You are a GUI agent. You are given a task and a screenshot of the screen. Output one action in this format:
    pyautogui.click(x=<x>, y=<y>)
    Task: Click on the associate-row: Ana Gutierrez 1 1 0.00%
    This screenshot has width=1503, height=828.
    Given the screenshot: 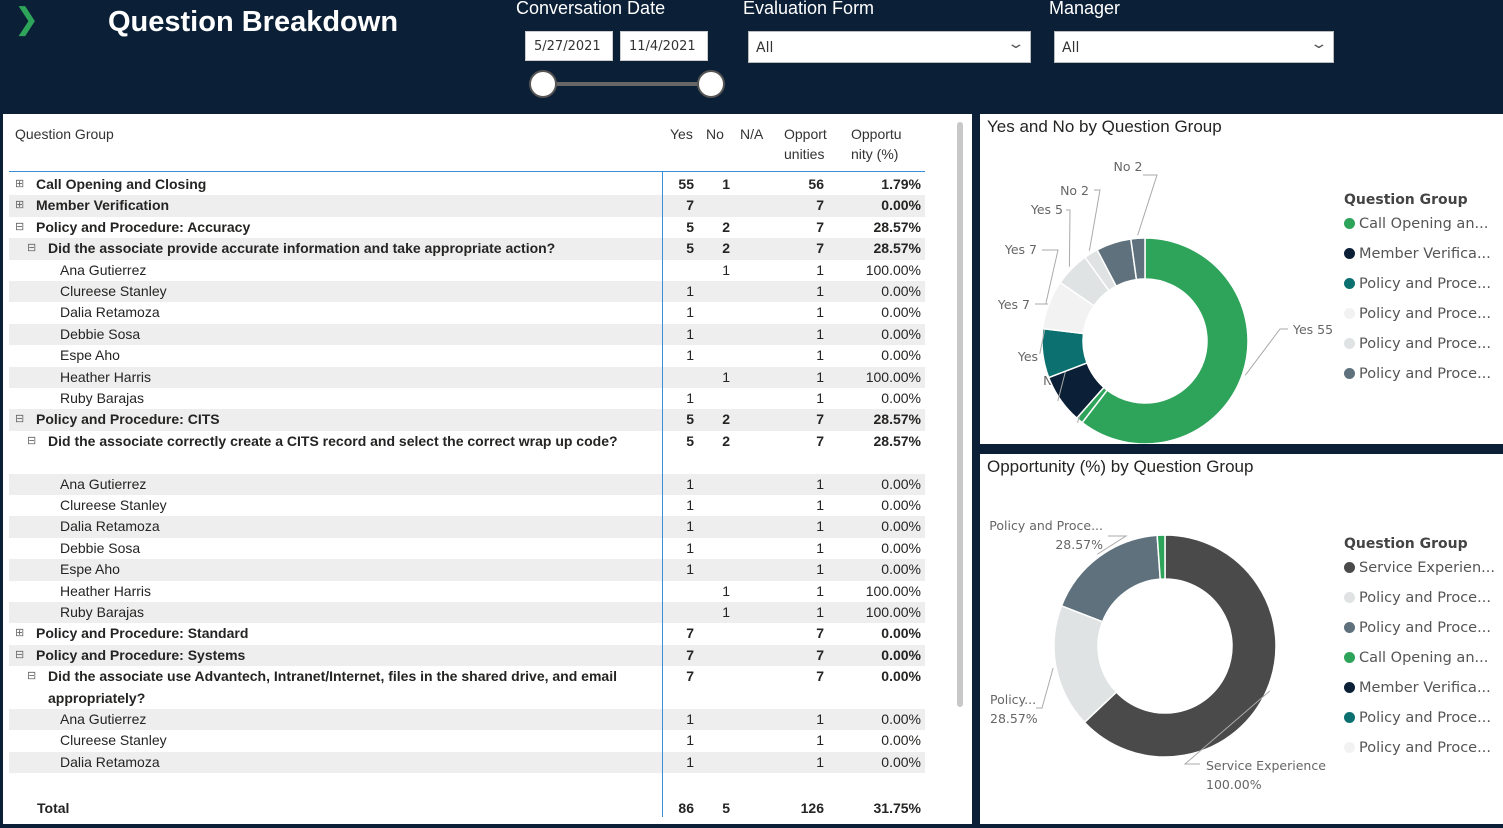 What is the action you would take?
    pyautogui.click(x=467, y=484)
    